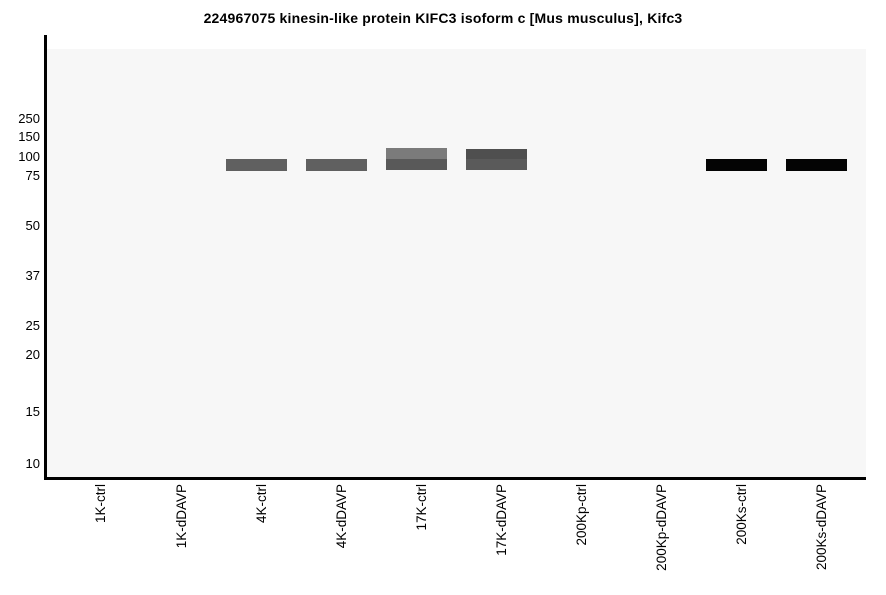  Describe the element at coordinates (32, 175) in the screenshot. I see `y-tick-label-75: 75` at that location.